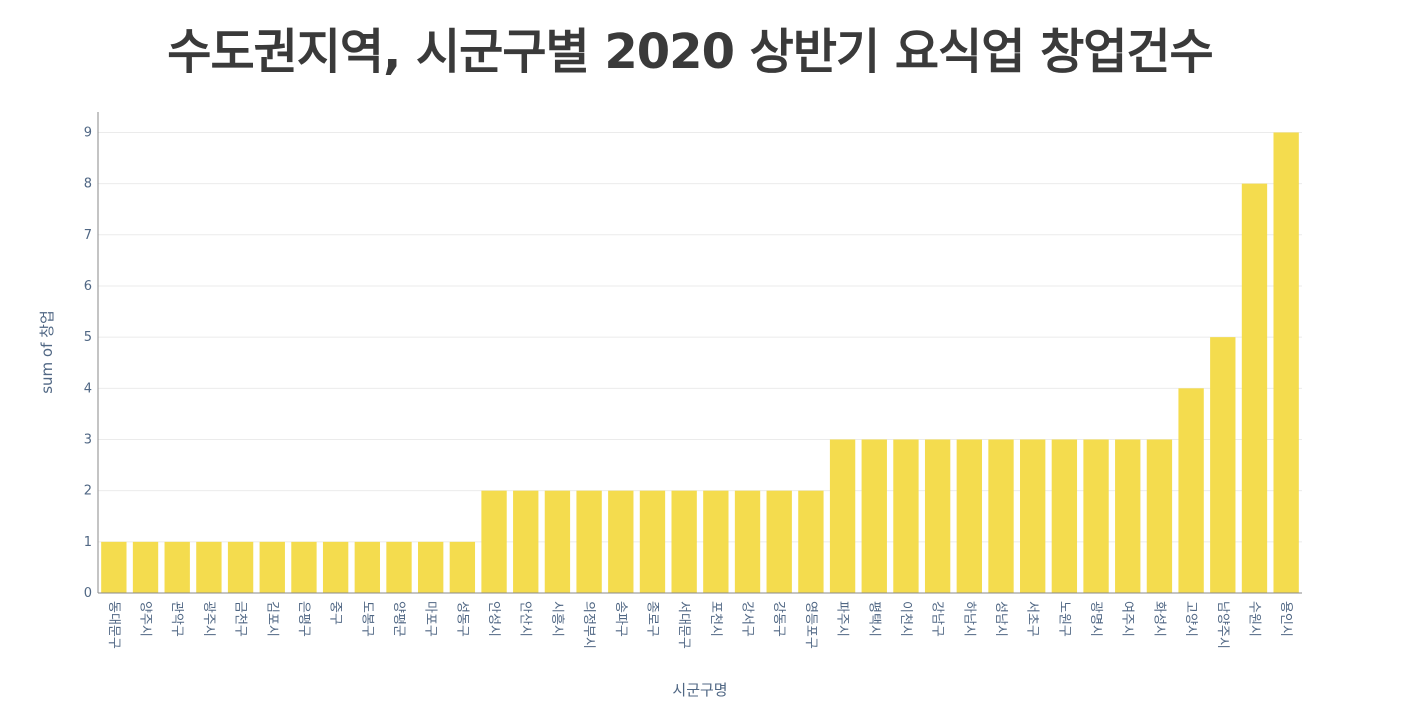 This screenshot has width=1401, height=712. I want to click on x-tick-label: 여주시, so click(1127, 619).